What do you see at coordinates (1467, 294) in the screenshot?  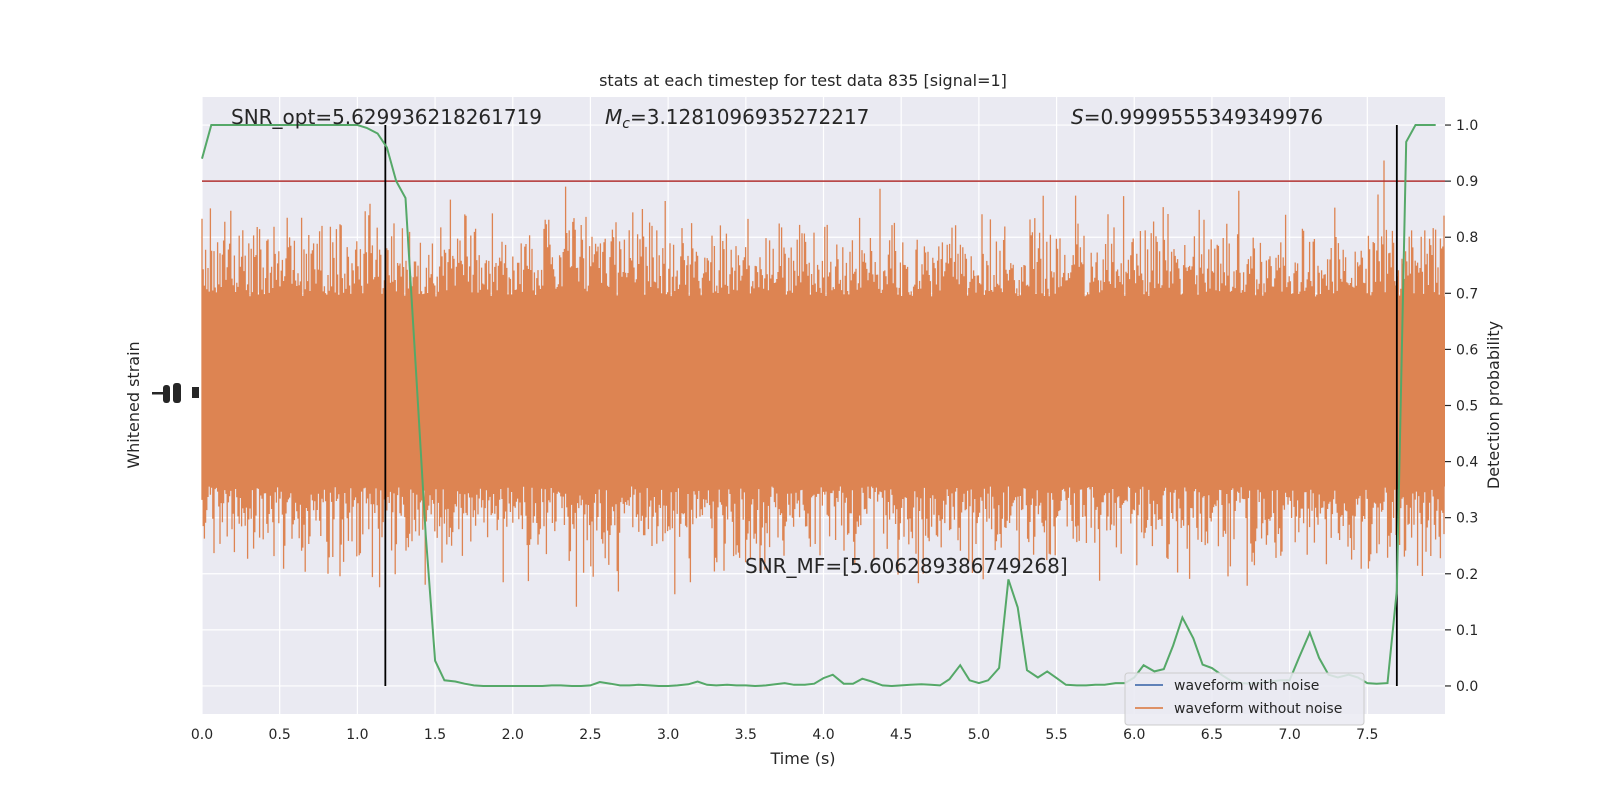 I see `y-tick-label: 0.7` at bounding box center [1467, 294].